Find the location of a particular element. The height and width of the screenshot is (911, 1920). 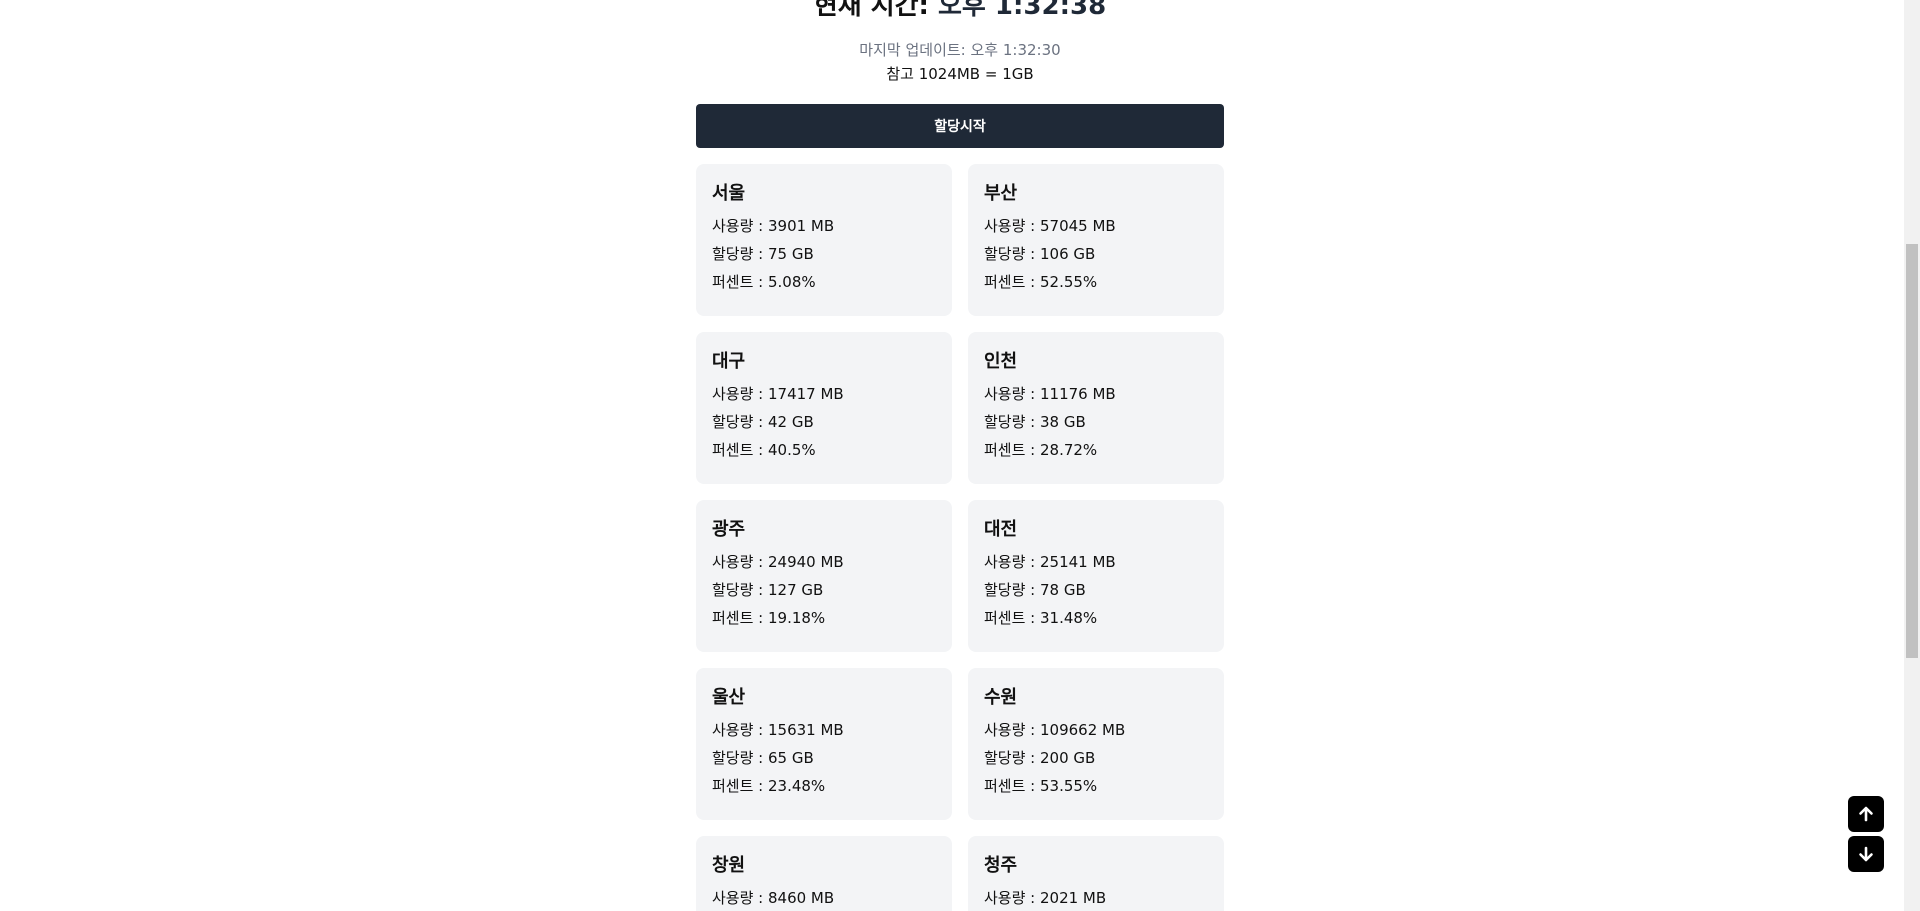

region-quota: 할당량 : 38 GB is located at coordinates (1035, 422).